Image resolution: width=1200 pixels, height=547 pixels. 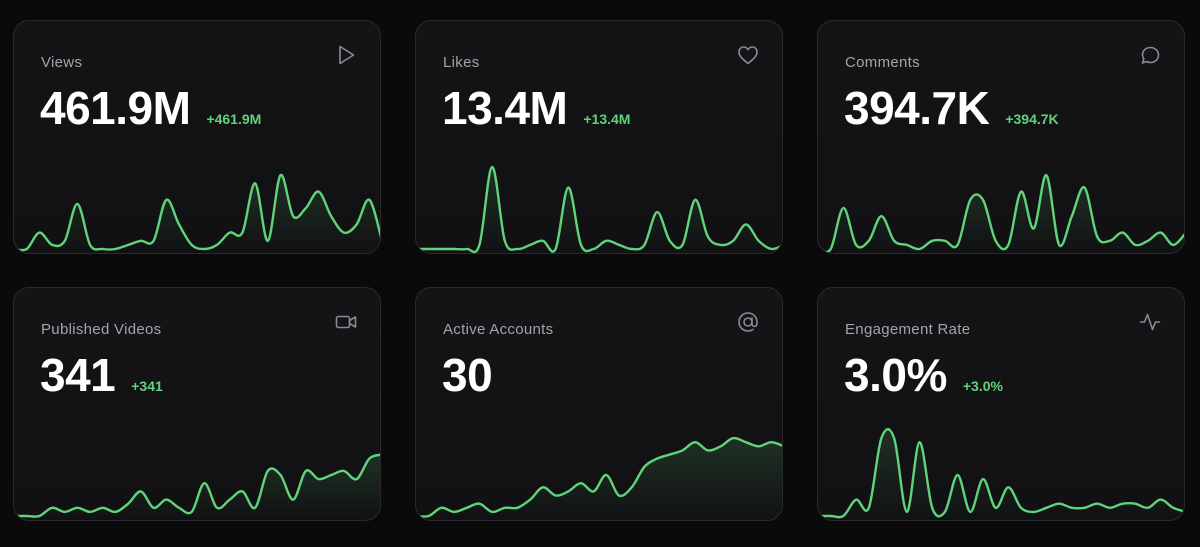 I want to click on value-row: 394.7K +394.7K, so click(x=951, y=108).